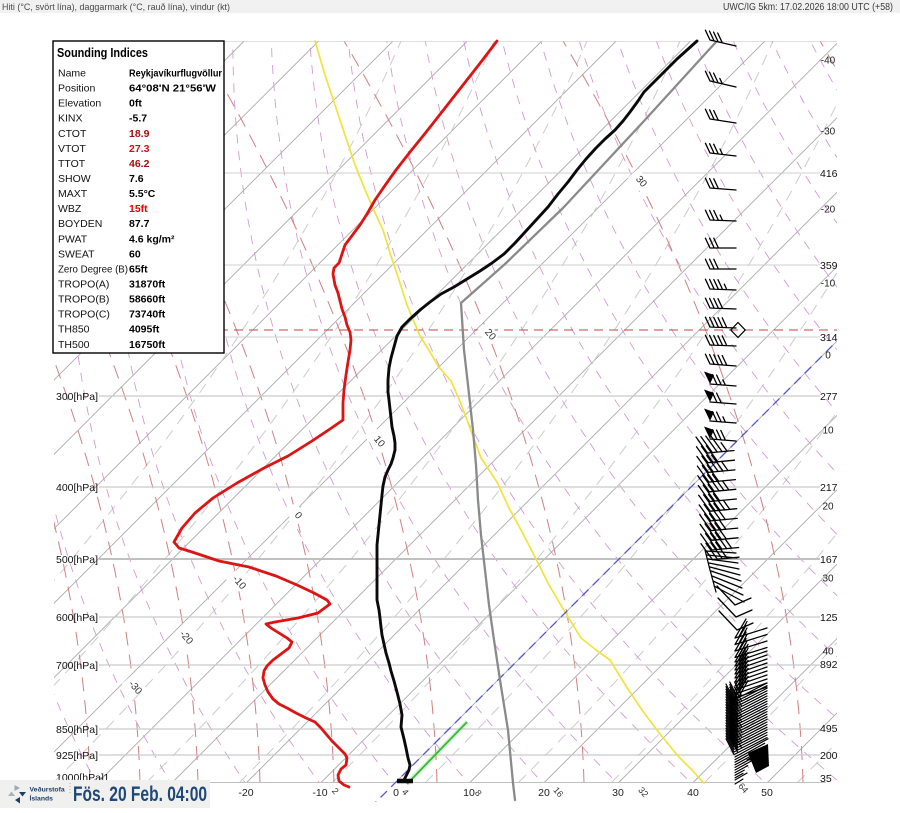 The height and width of the screenshot is (813, 900). What do you see at coordinates (80, 224) in the screenshot?
I see `svg-text: BOYDEN` at bounding box center [80, 224].